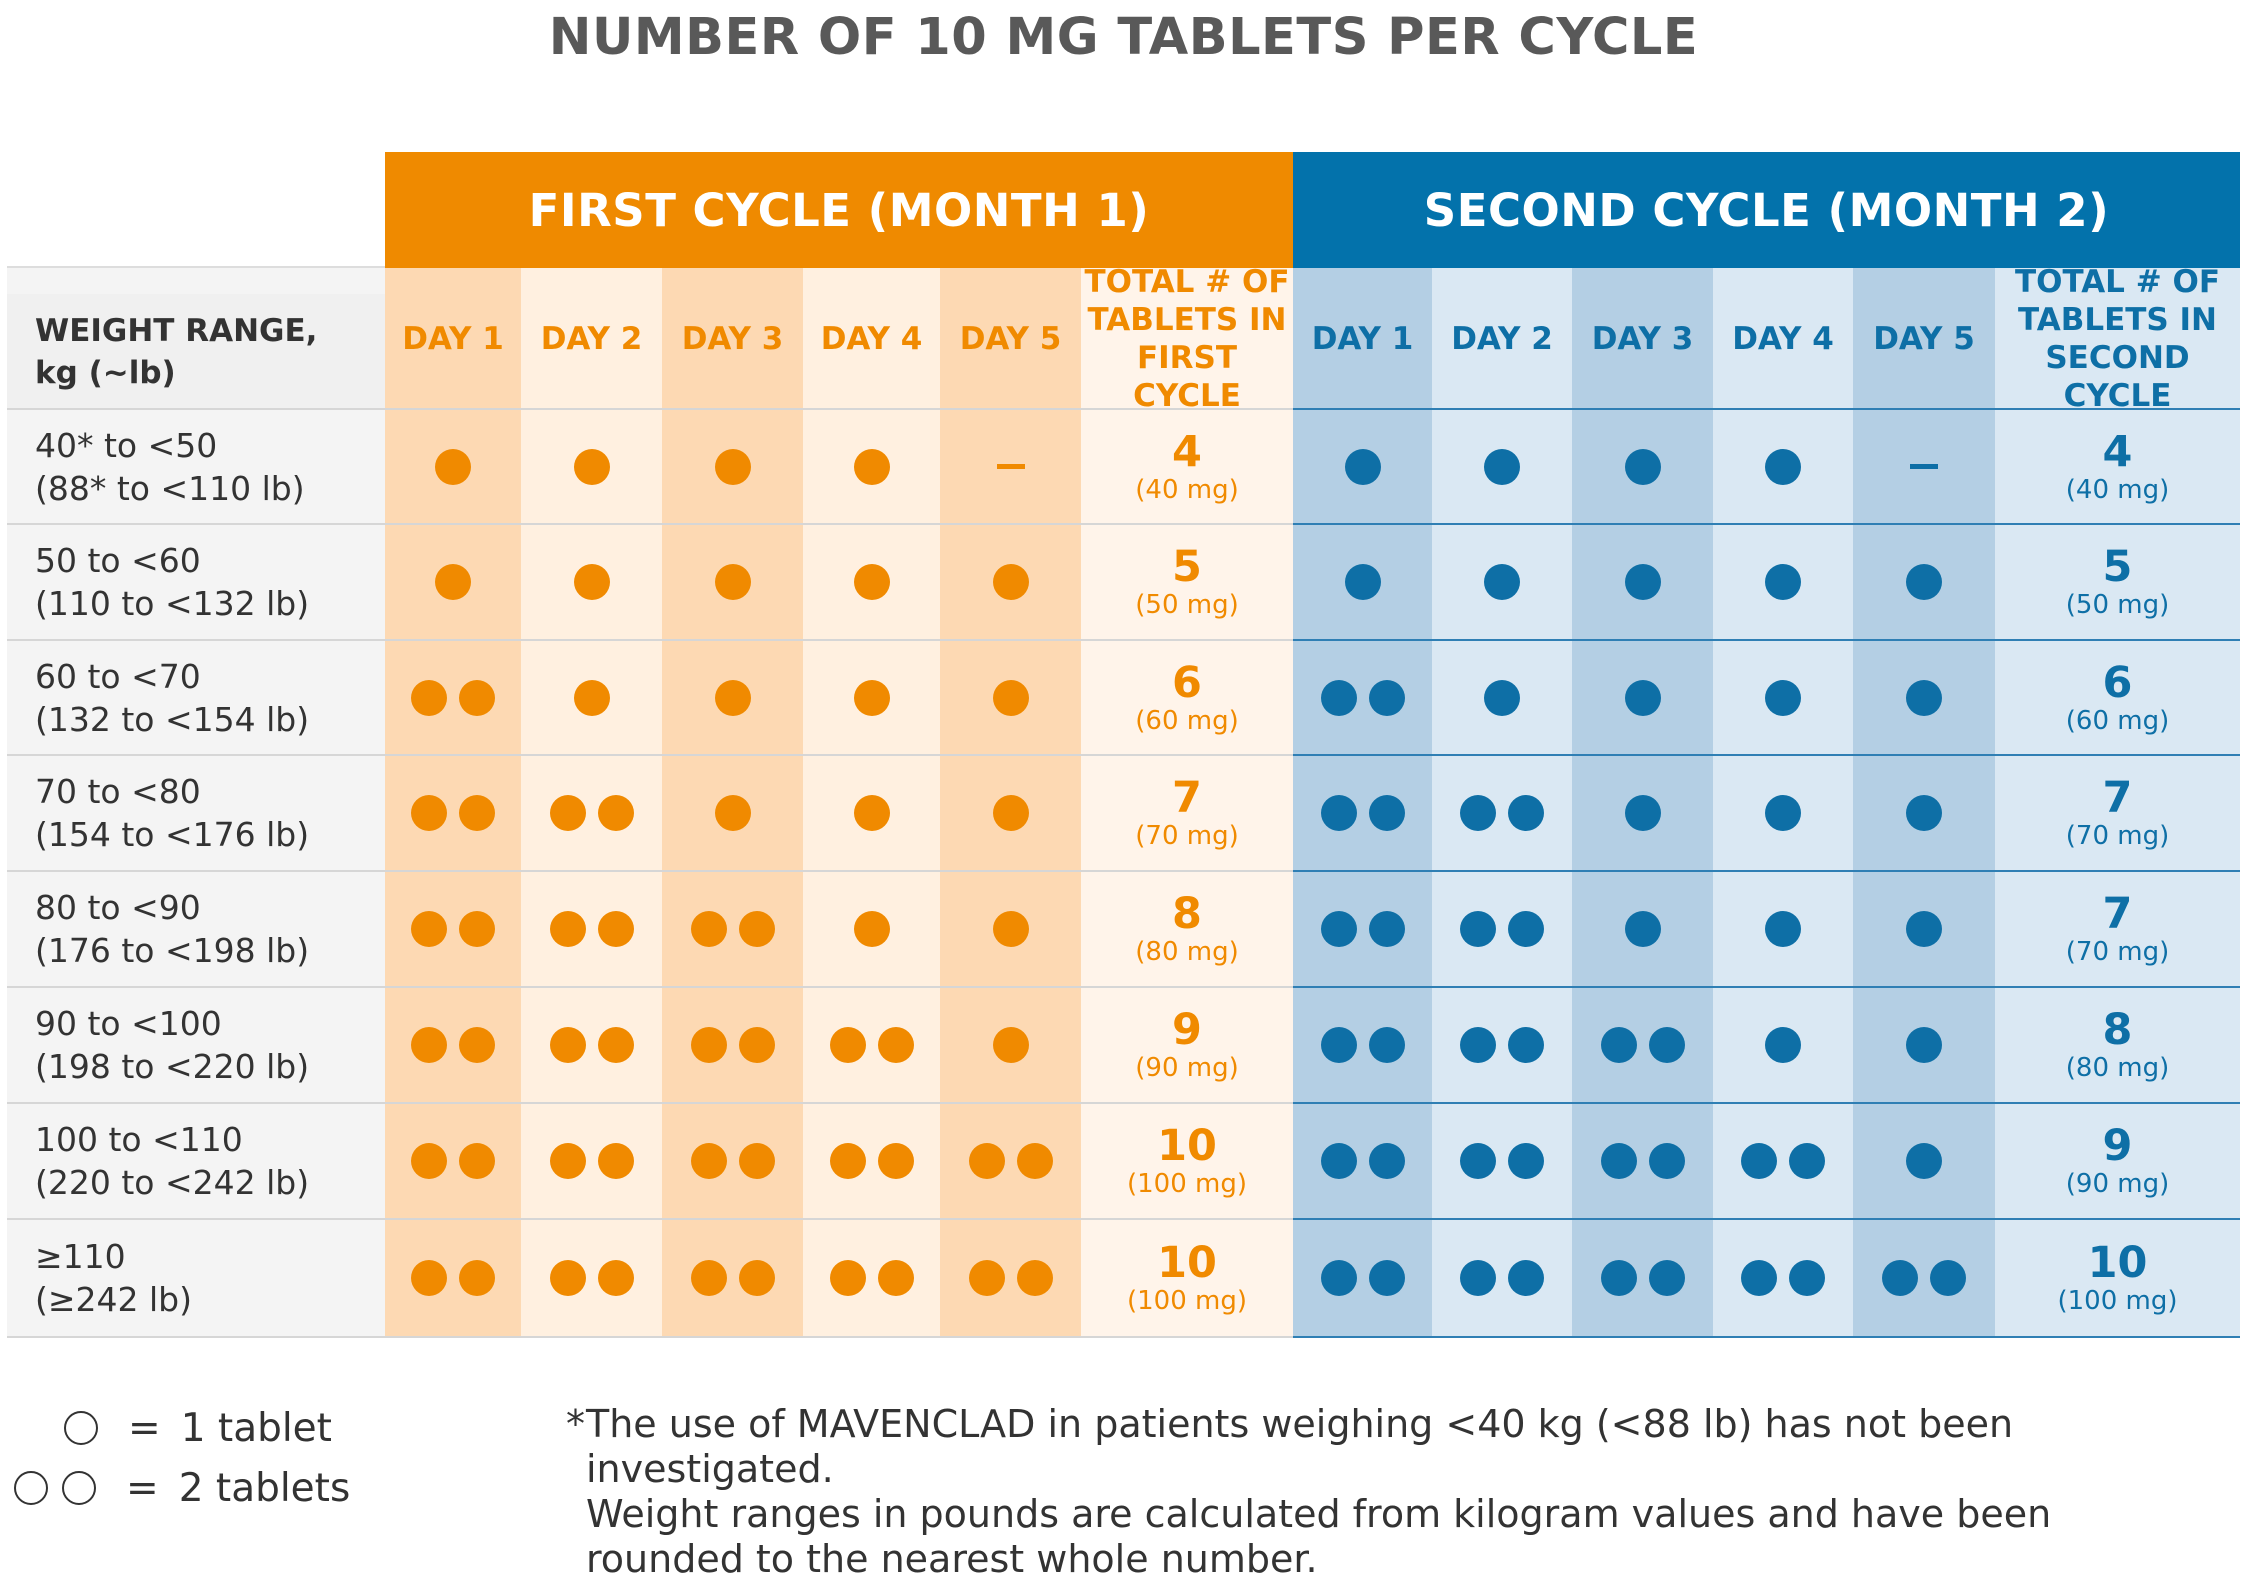  What do you see at coordinates (2117, 836) in the screenshot?
I see `total-mg: (70 mg)` at bounding box center [2117, 836].